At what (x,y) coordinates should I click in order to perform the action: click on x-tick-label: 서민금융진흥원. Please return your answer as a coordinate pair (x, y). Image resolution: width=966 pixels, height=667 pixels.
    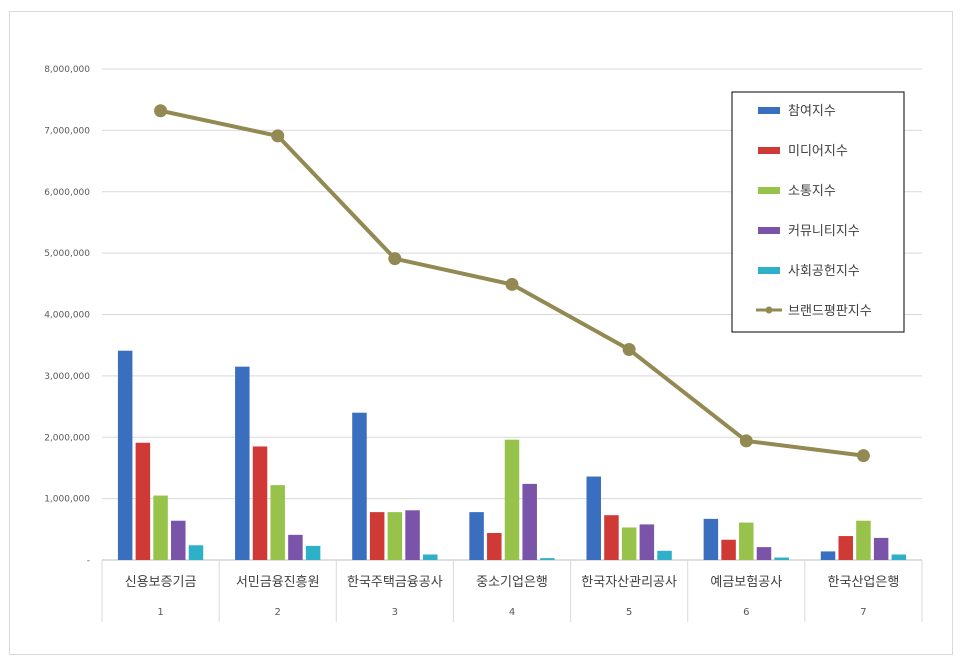
    Looking at the image, I should click on (278, 582).